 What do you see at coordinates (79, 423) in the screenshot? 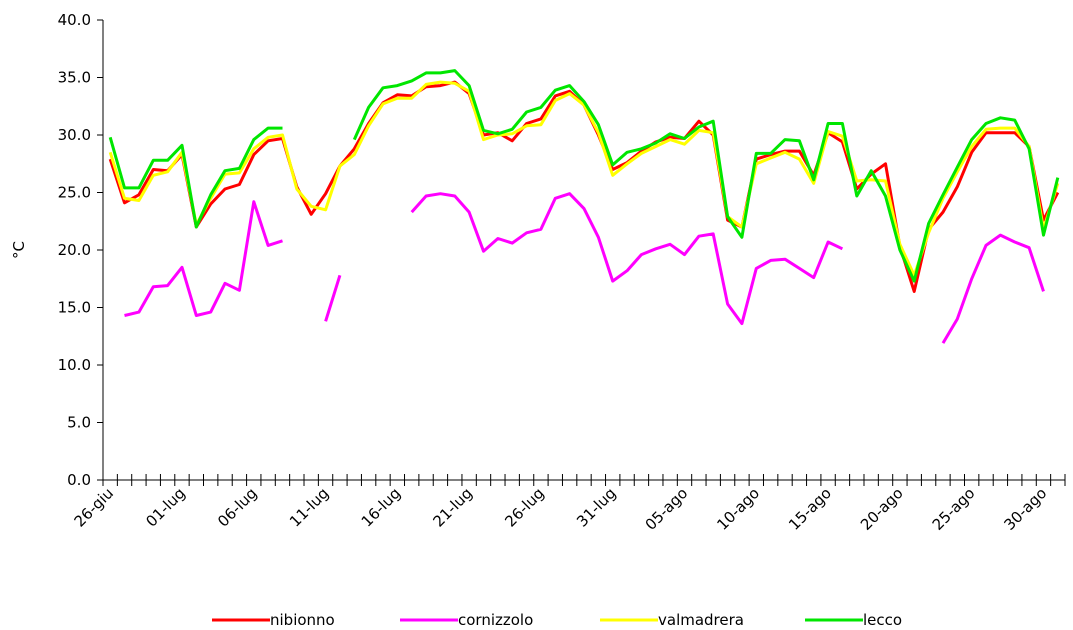
I see `y-tick-label: 5.0` at bounding box center [79, 423].